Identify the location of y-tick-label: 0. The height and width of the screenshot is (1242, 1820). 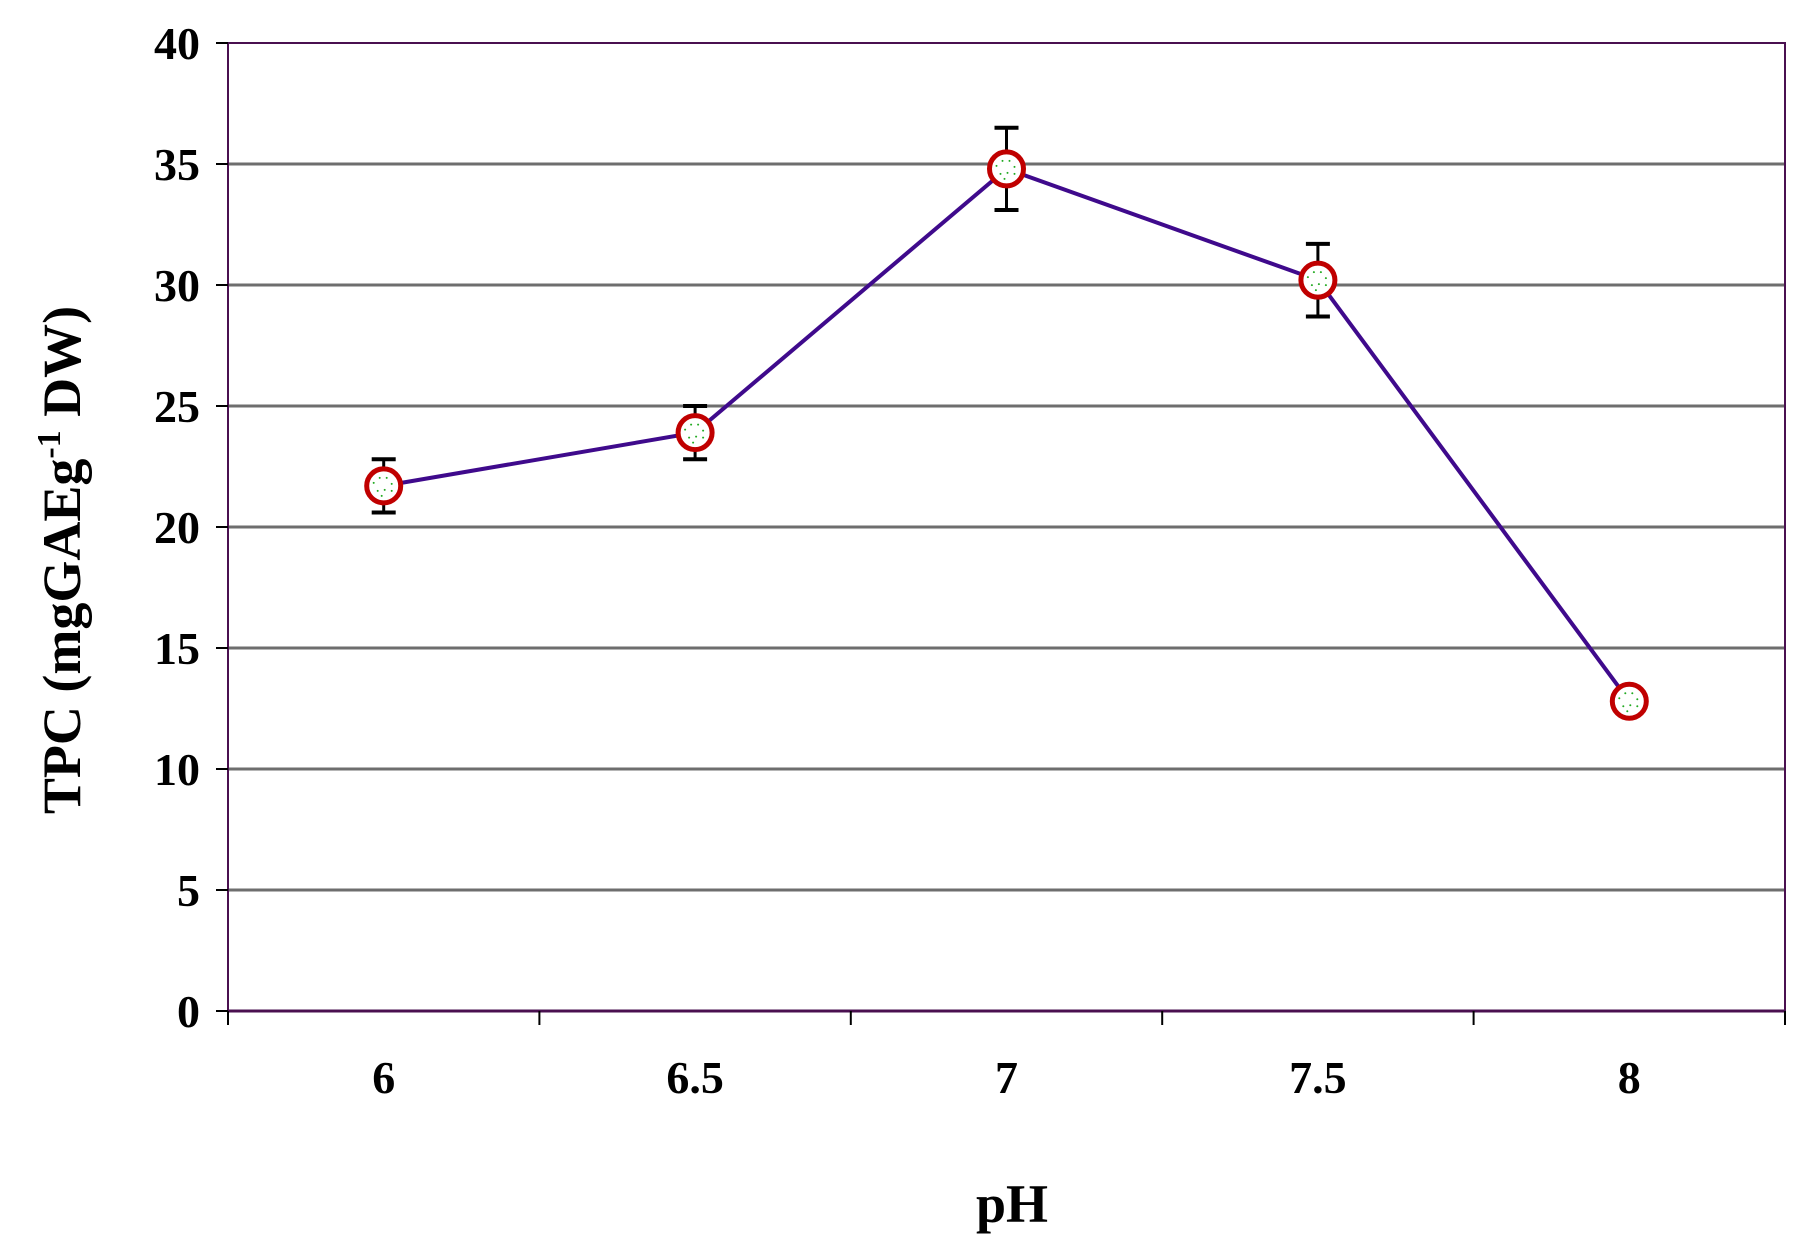
(188, 1011).